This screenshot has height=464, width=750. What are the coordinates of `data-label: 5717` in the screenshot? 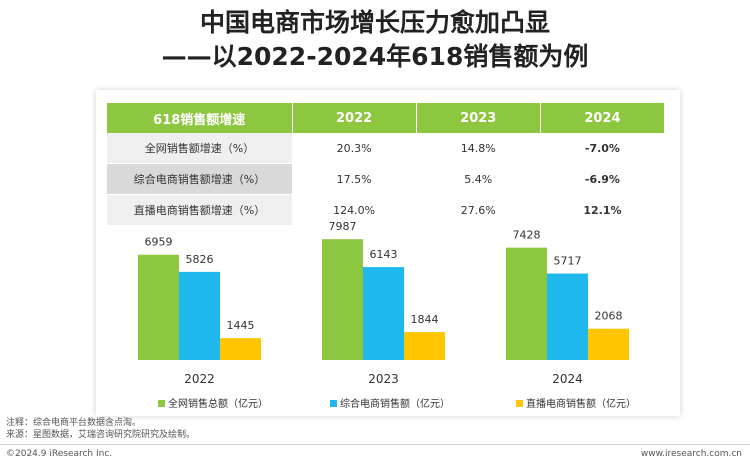 It's located at (568, 261).